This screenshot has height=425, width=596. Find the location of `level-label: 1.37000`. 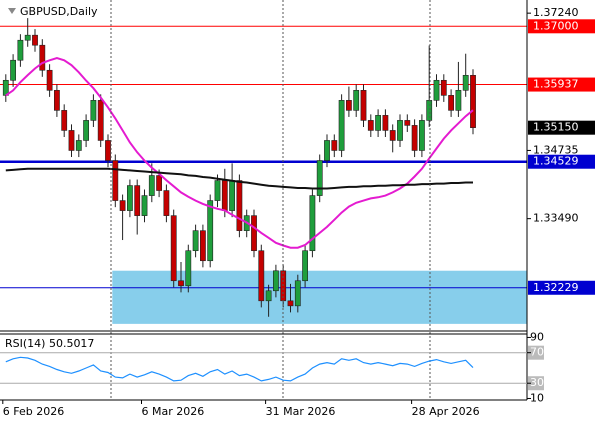

level-label: 1.37000 is located at coordinates (556, 25).